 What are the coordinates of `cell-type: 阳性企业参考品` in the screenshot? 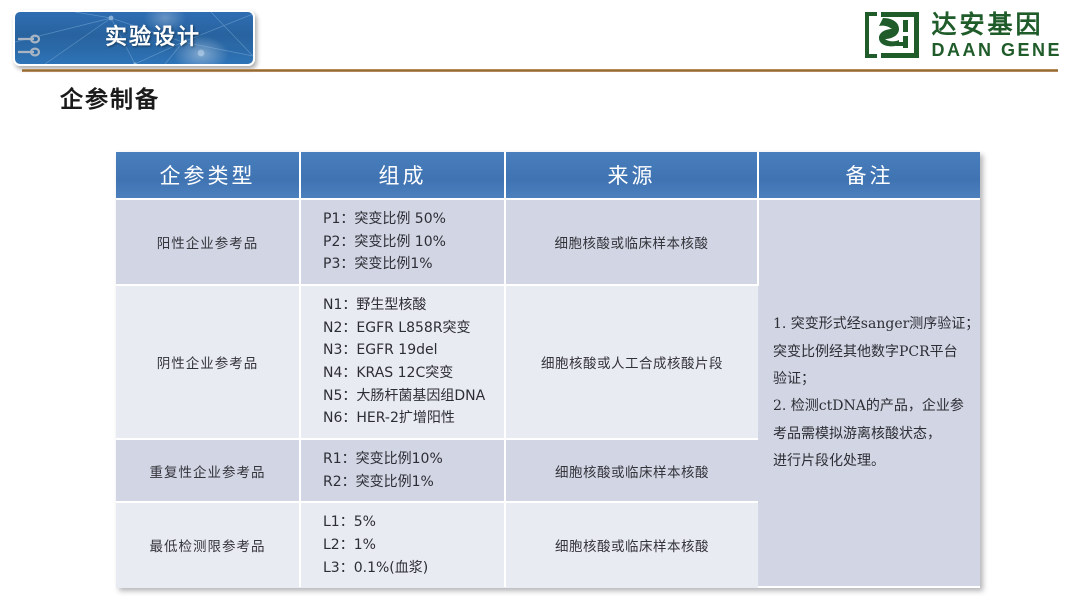 It's located at (208, 243).